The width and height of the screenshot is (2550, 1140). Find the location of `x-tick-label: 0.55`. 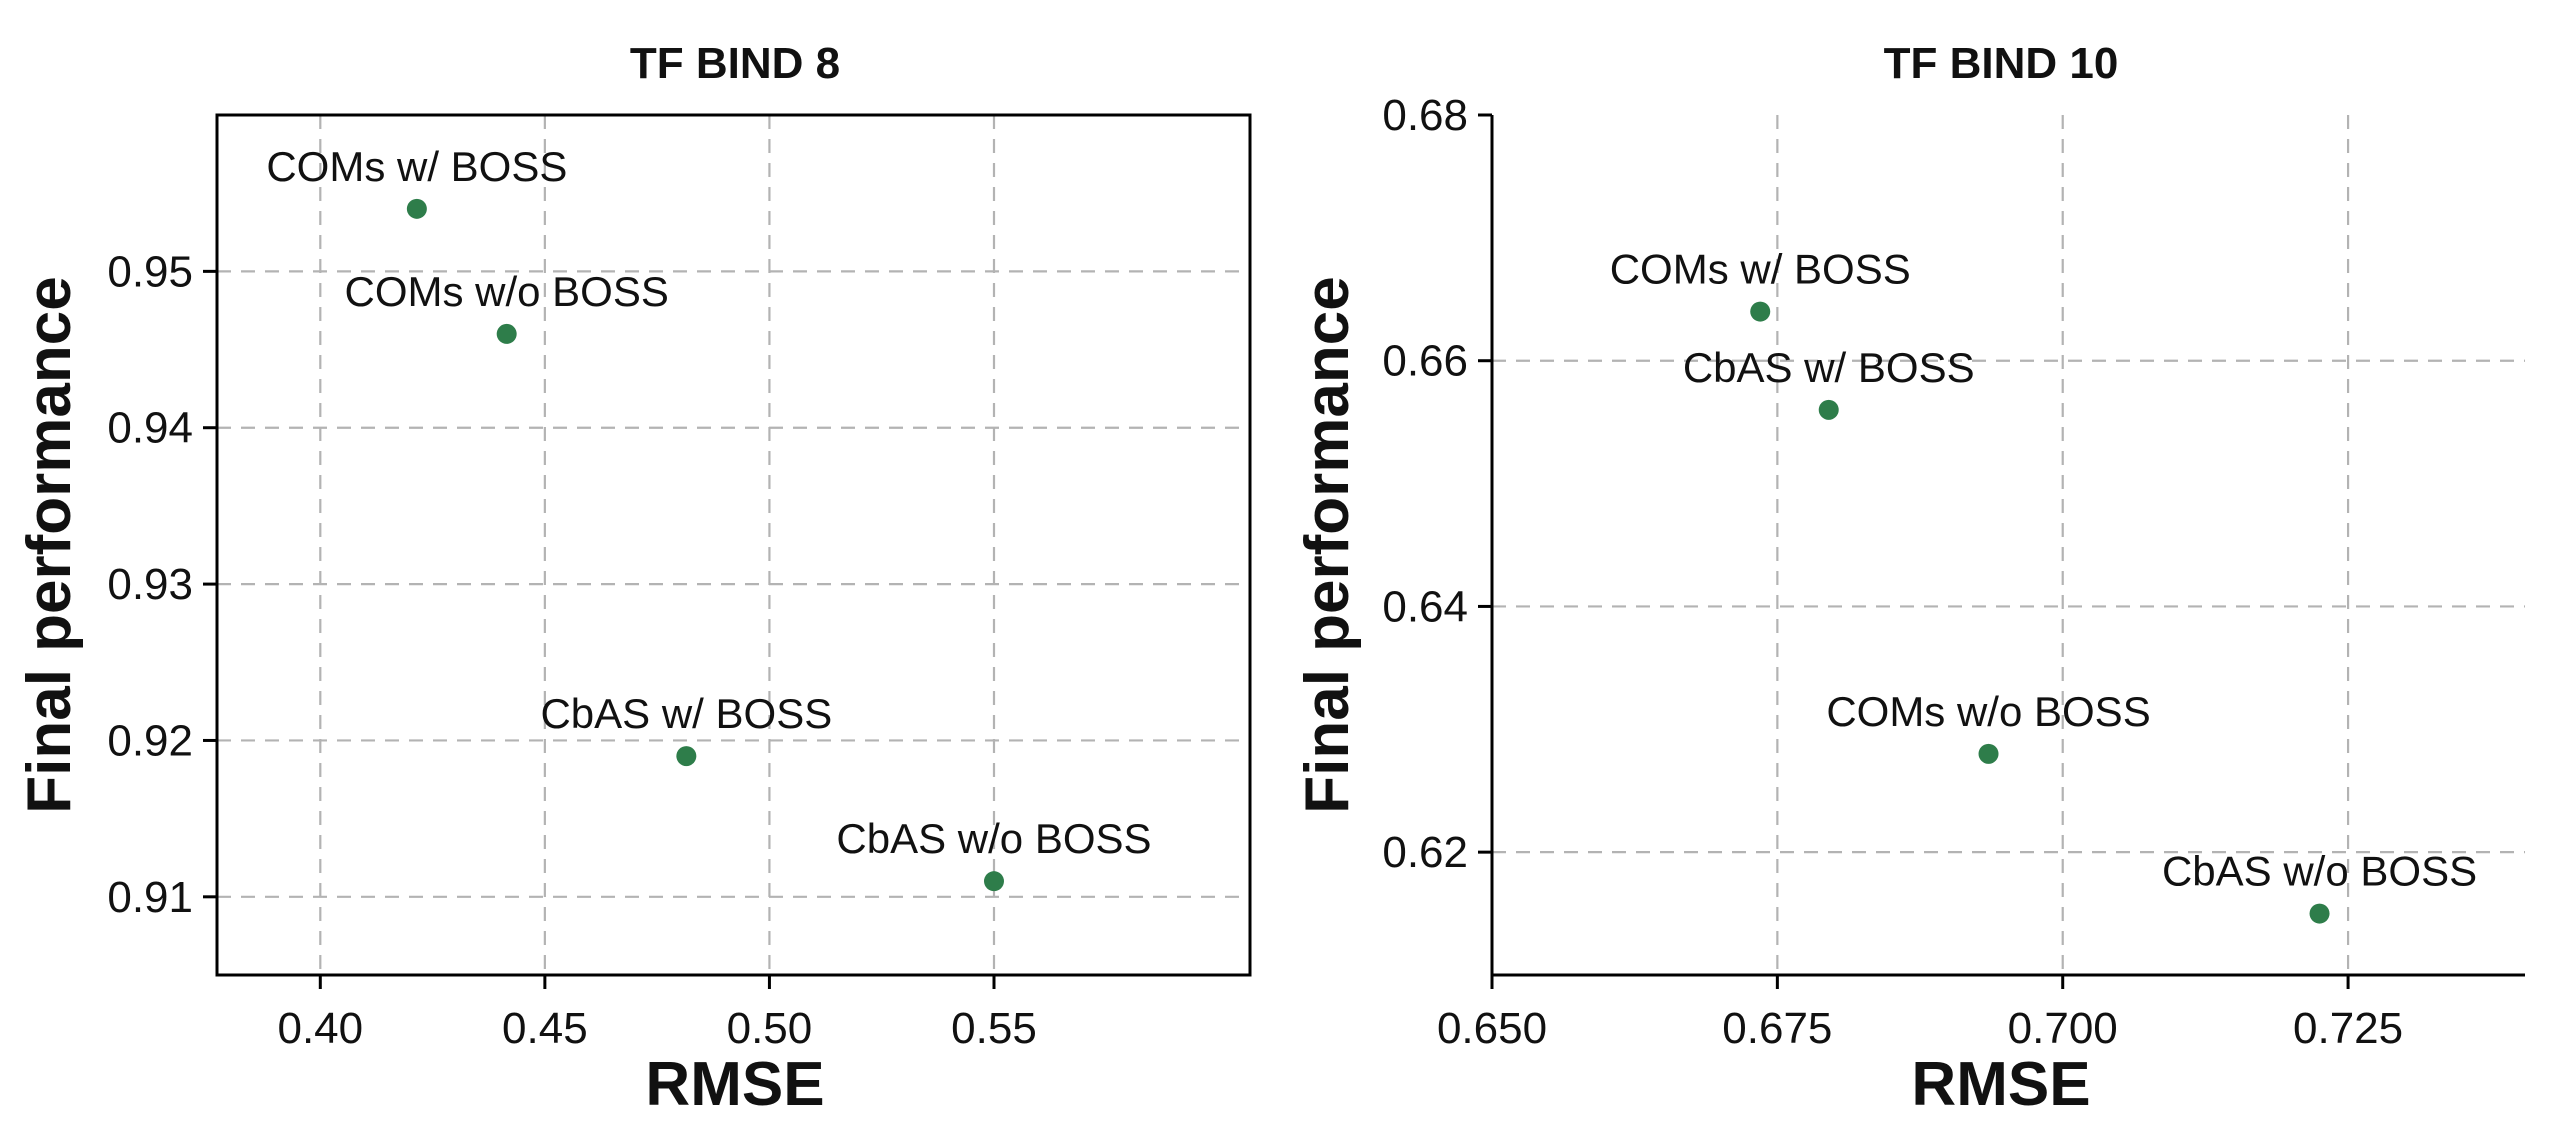

x-tick-label: 0.55 is located at coordinates (994, 1028).